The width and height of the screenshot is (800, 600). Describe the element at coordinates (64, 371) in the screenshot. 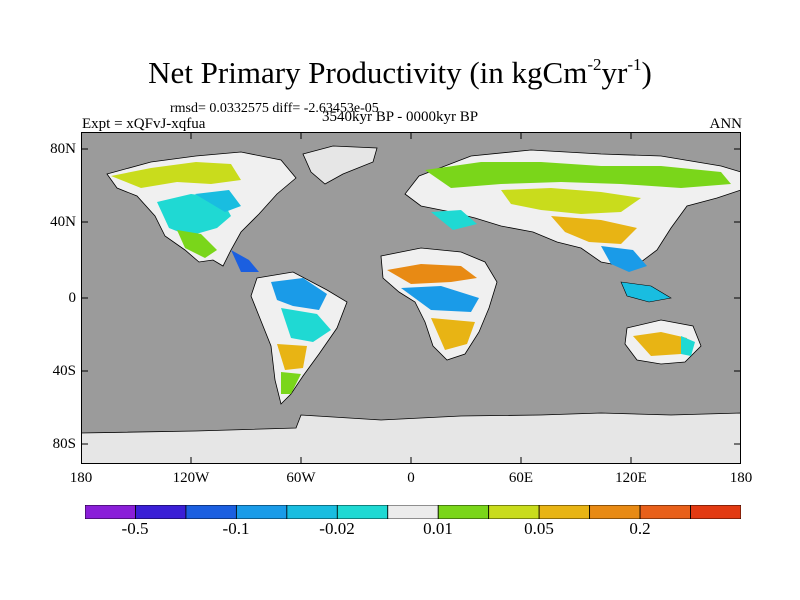

I see `lat-tick-label: 40S` at that location.